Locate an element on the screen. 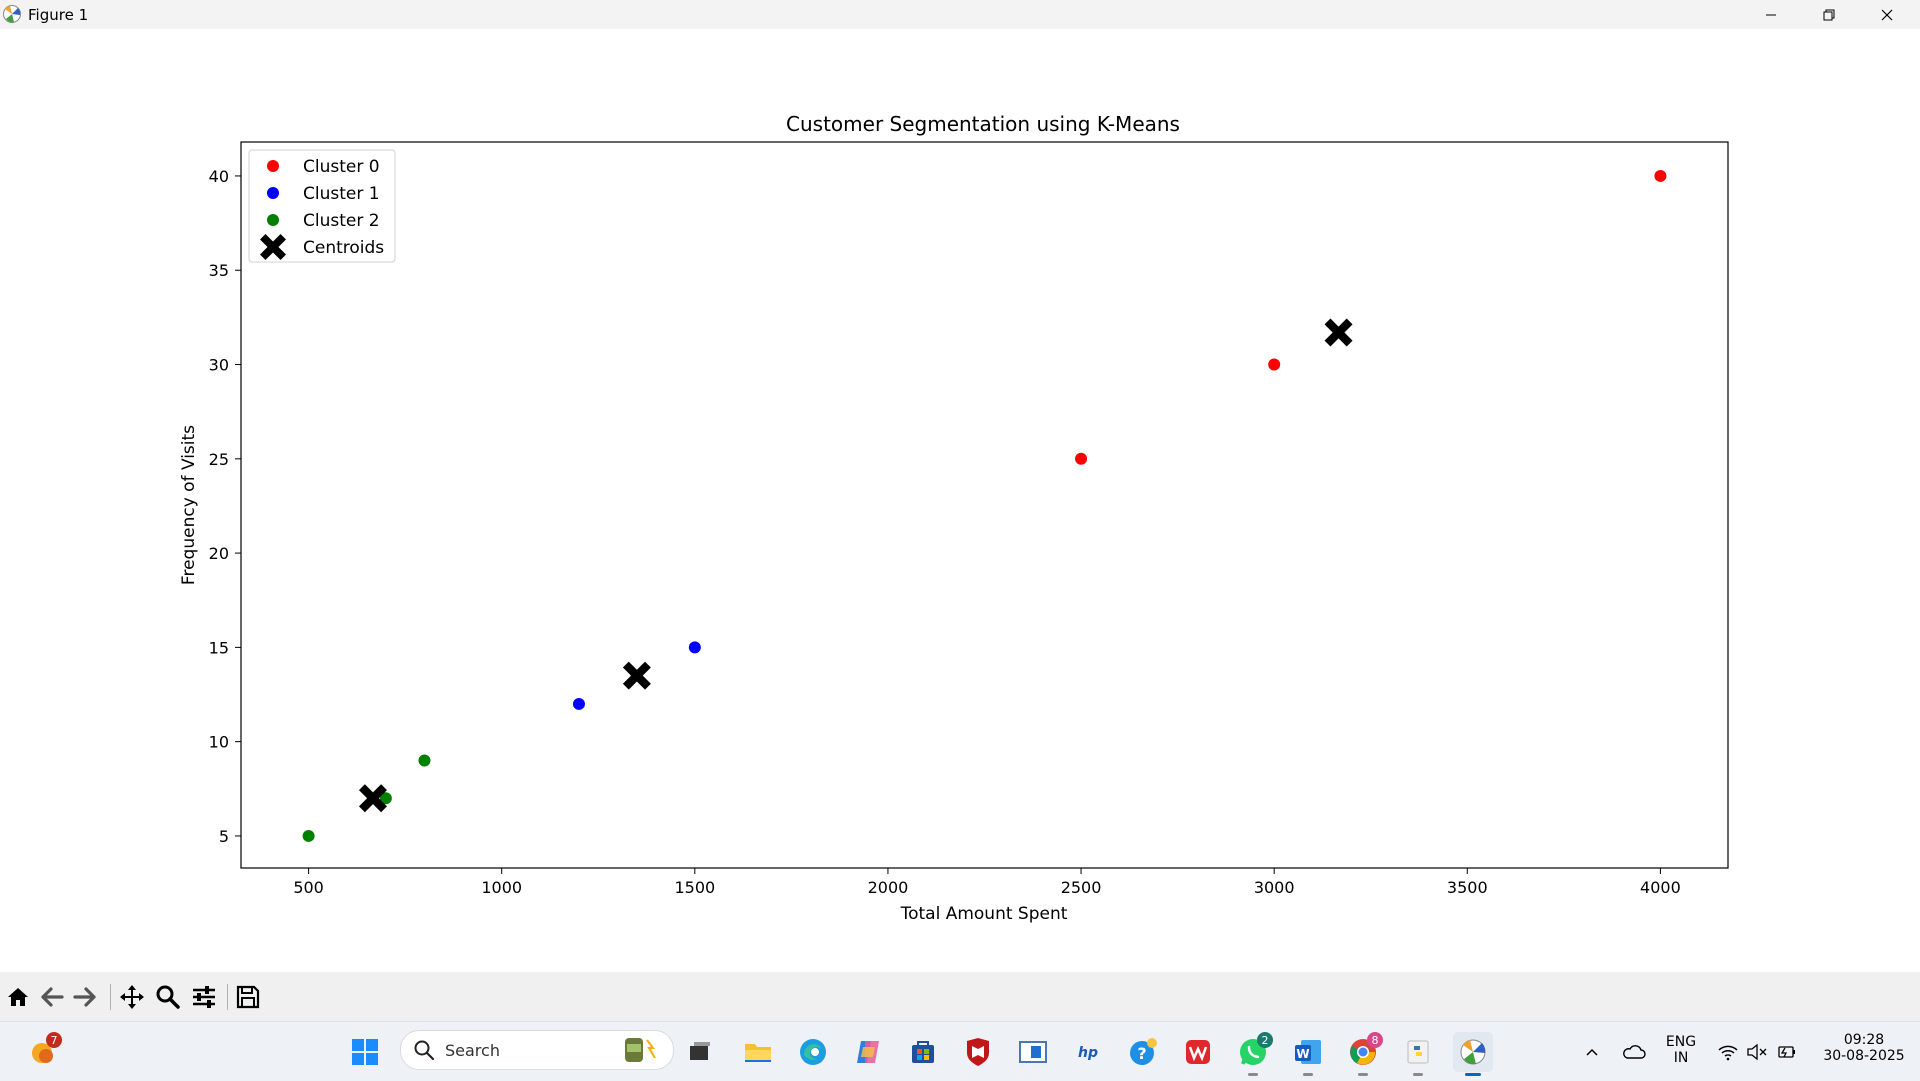 The image size is (1920, 1081). window-titlebar: Figure 1 is located at coordinates (960, 14).